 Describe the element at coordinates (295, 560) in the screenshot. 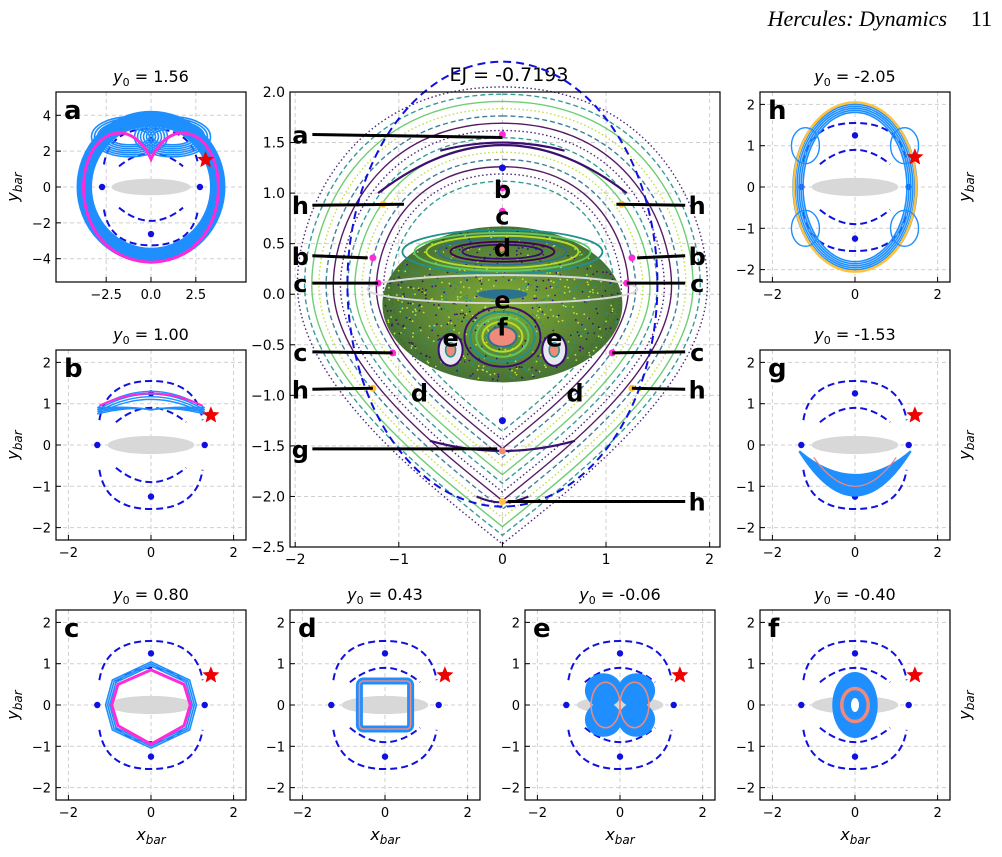

I see `main-xtick-label: −2` at that location.